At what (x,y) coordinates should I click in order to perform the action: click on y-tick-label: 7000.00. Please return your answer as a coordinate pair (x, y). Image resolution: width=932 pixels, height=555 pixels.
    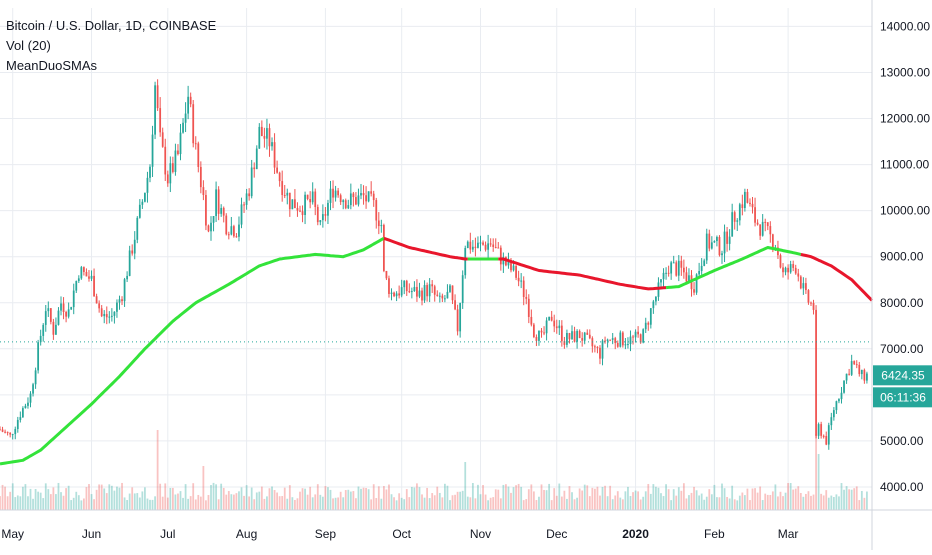
    Looking at the image, I should click on (902, 349).